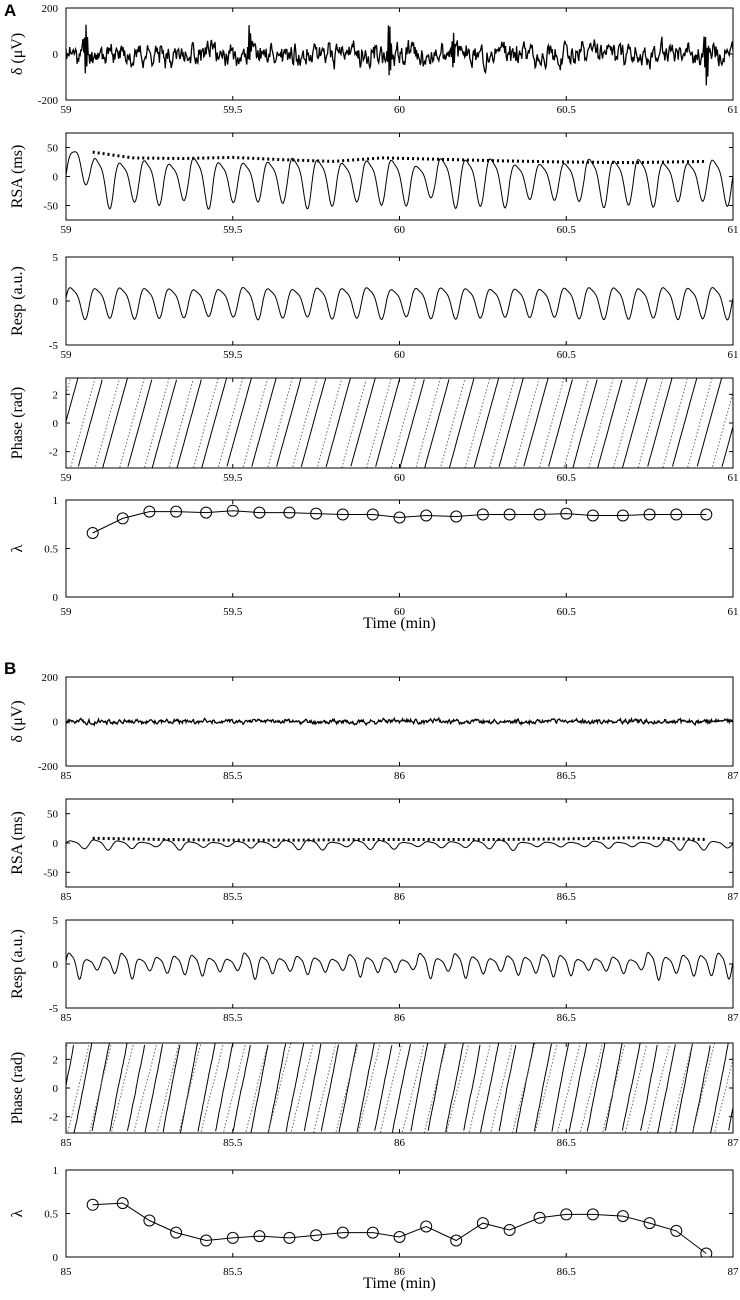  I want to click on panel-label-a: A, so click(10, 10).